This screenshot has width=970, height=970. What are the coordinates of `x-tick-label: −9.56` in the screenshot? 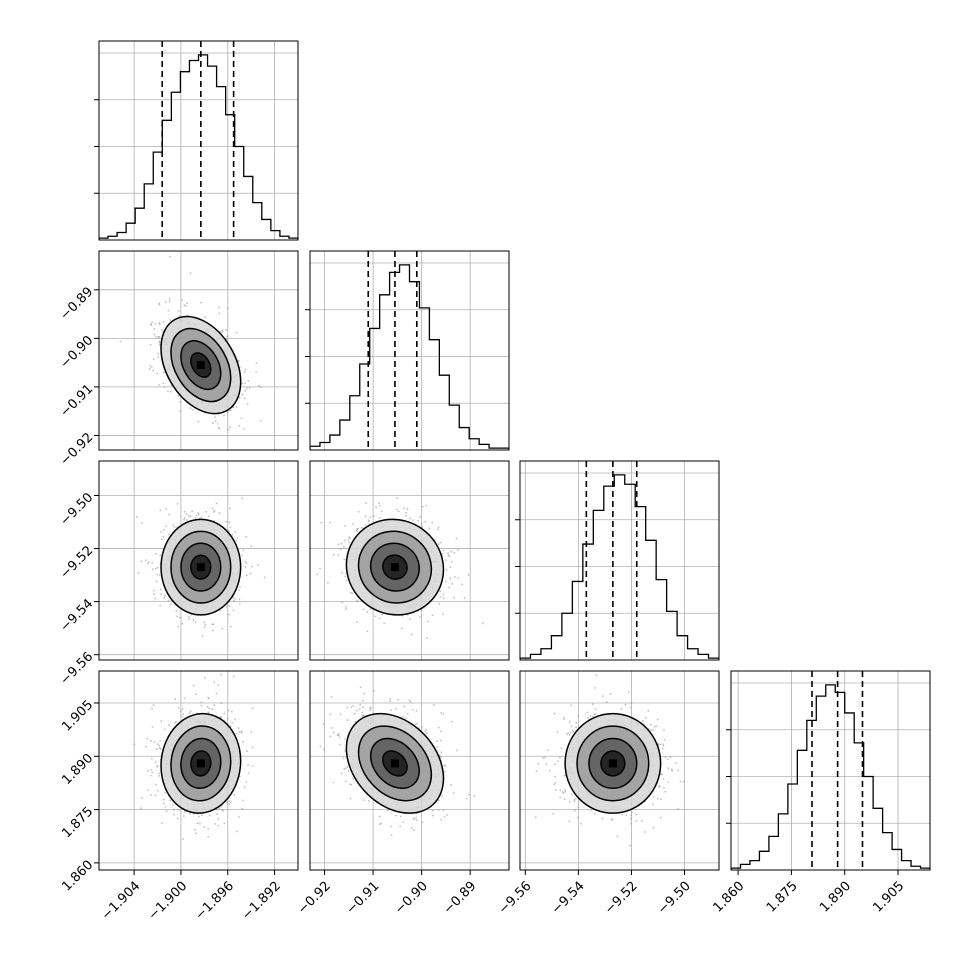 It's located at (515, 898).